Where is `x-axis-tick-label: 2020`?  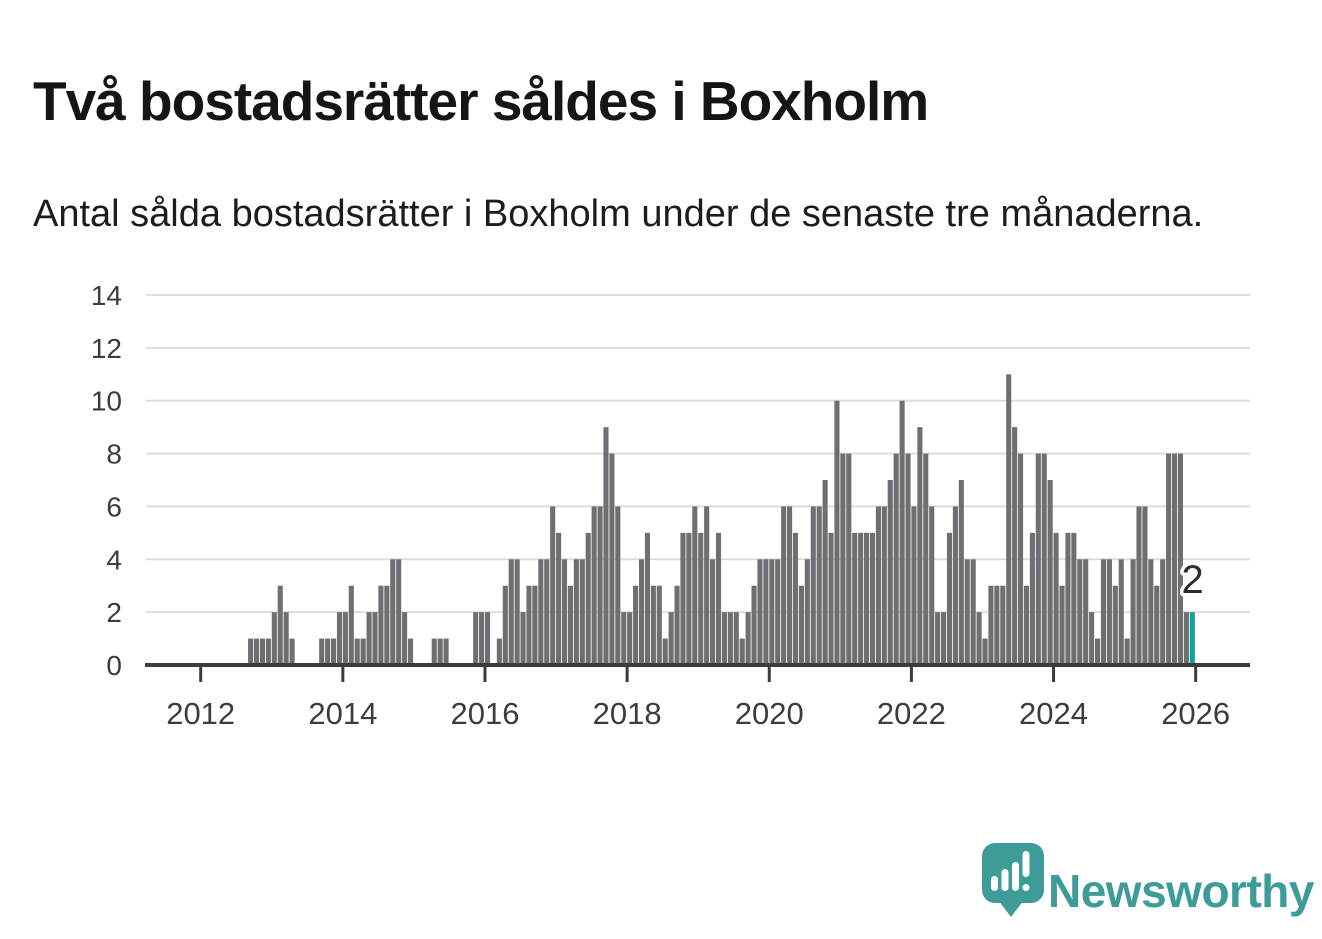
x-axis-tick-label: 2020 is located at coordinates (769, 713).